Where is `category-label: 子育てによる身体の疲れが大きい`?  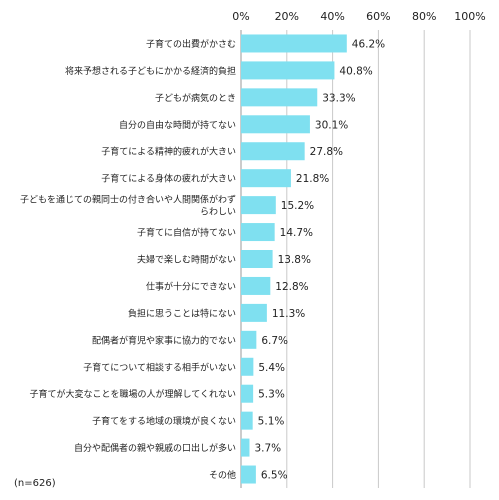 category-label: 子育てによる身体の疲れが大きい is located at coordinates (168, 179).